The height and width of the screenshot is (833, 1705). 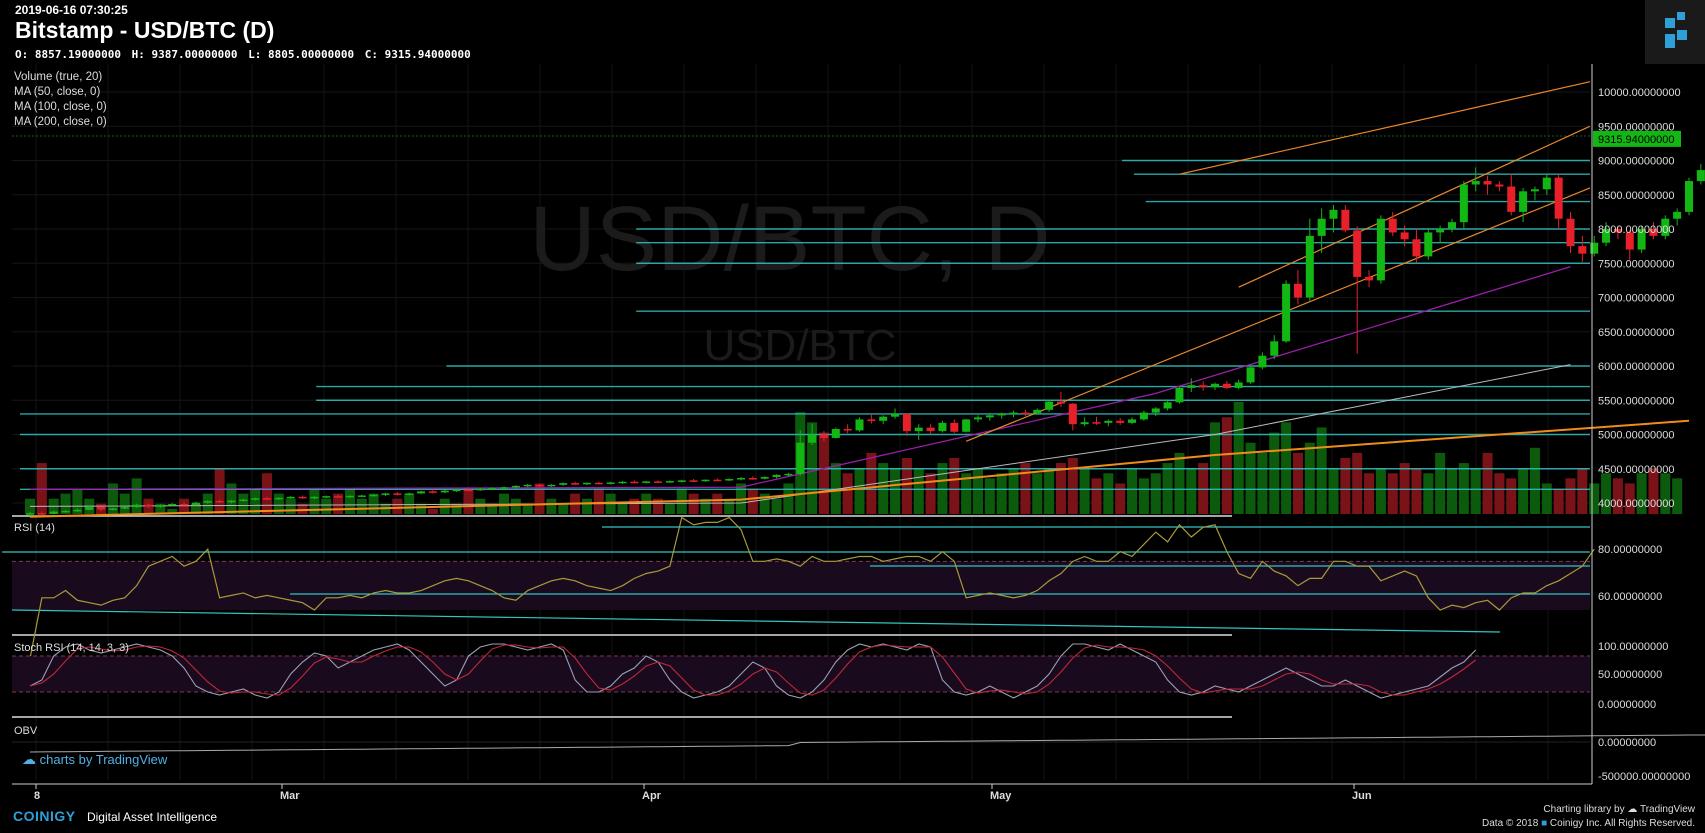 I want to click on stoch-rsi-panel, so click(x=801, y=671).